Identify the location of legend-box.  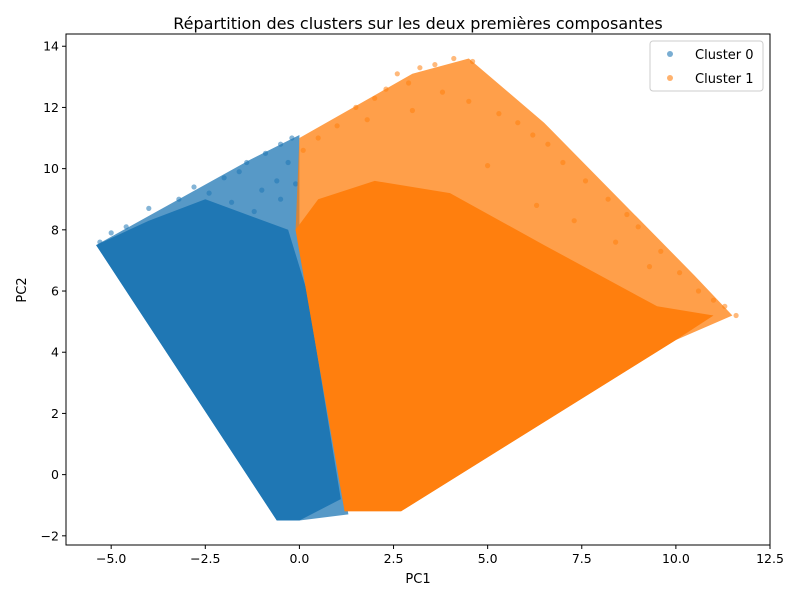
(706, 66).